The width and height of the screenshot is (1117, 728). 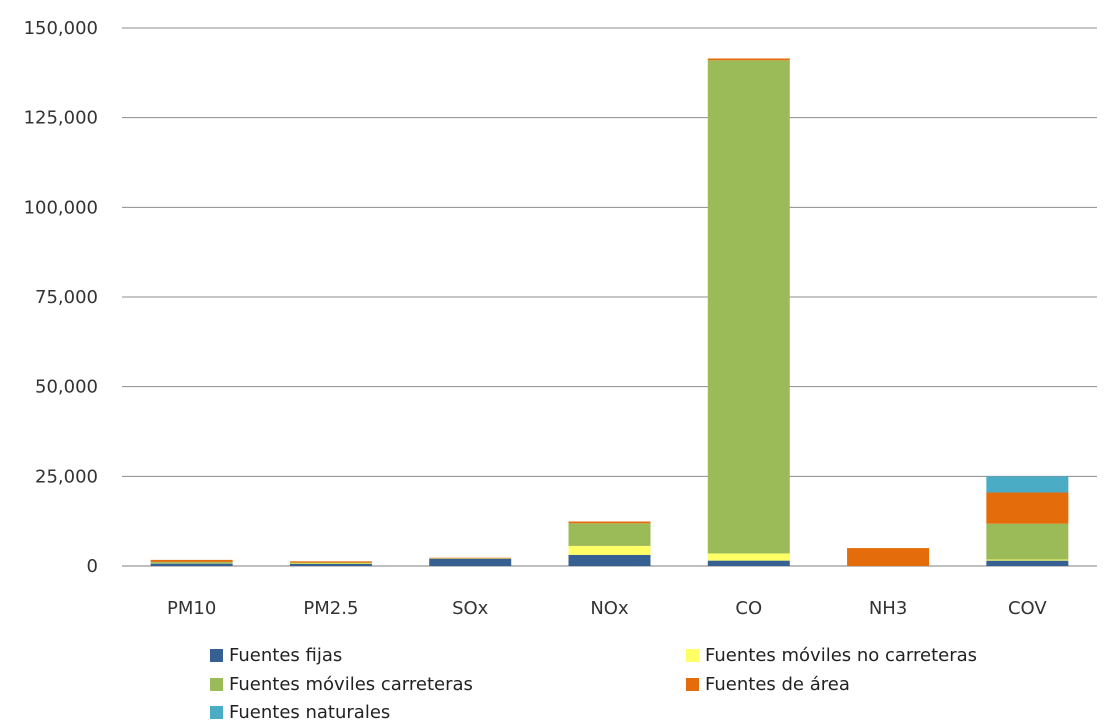 I want to click on x-tick-label: CO, so click(x=748, y=608).